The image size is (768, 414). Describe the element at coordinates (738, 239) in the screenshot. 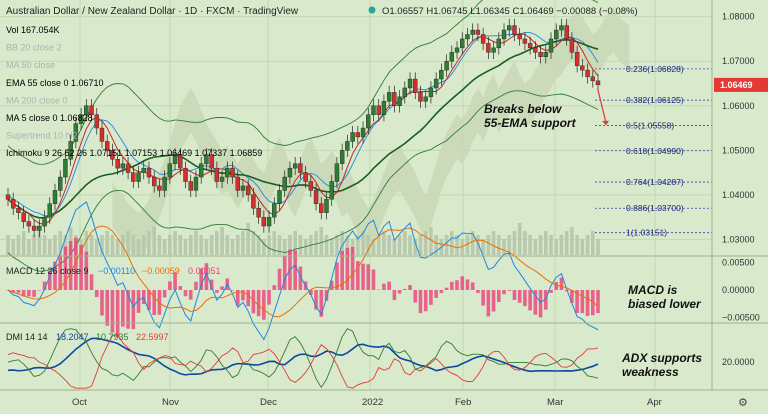

I see `y-tick-label: 1.03000` at that location.